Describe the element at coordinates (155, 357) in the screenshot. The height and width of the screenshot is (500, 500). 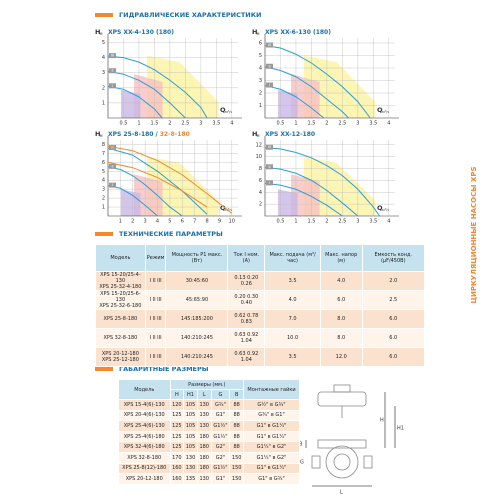
I see `table-cell: I II III` at that location.